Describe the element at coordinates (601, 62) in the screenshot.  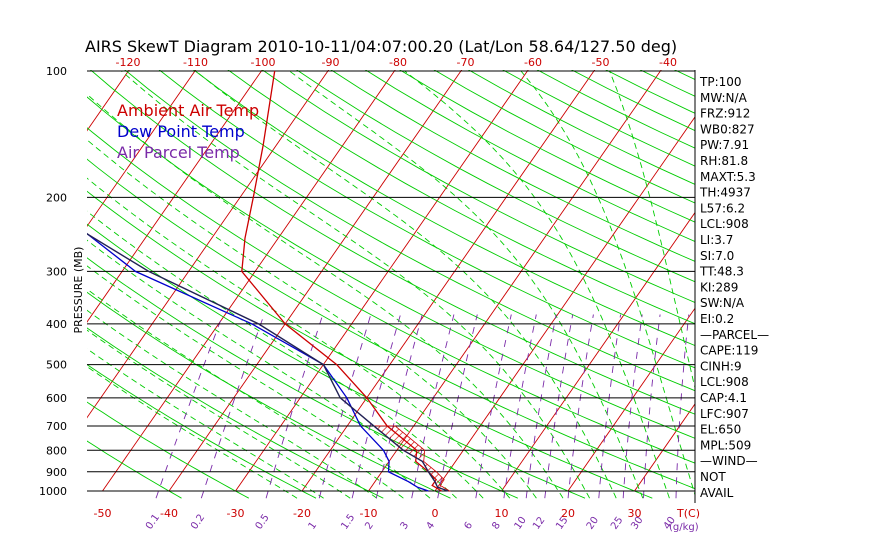
I see `top-temp-tick-label: -50` at that location.